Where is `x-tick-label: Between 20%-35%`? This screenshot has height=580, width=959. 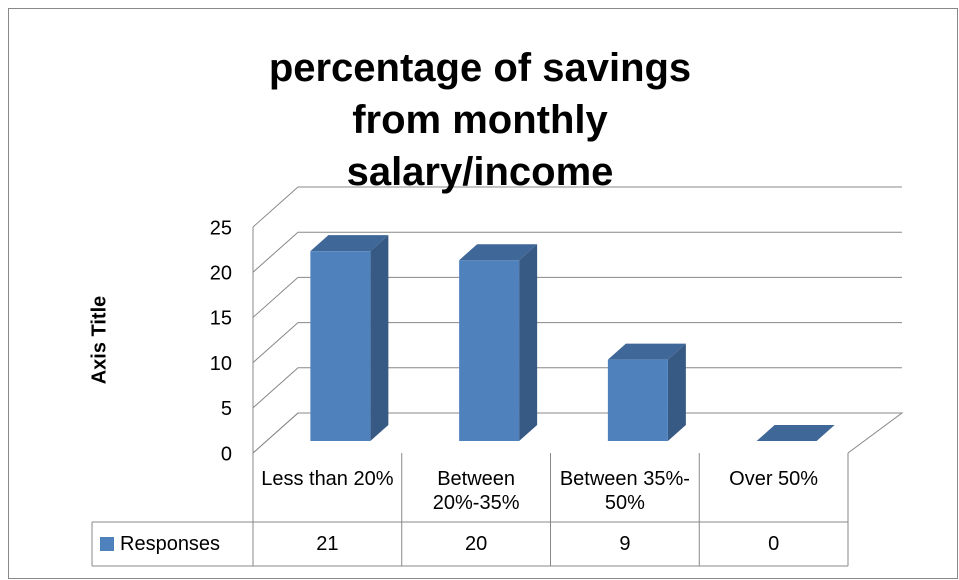 x-tick-label: Between 20%-35% is located at coordinates (476, 491).